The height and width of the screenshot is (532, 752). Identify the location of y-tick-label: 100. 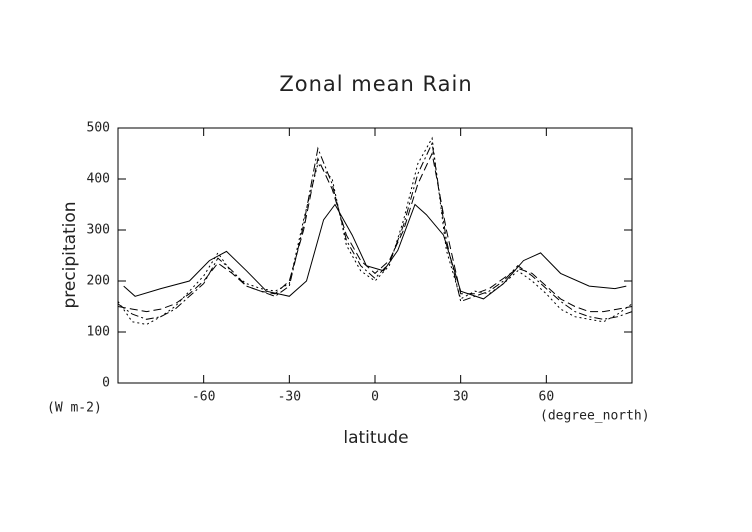
(98, 332).